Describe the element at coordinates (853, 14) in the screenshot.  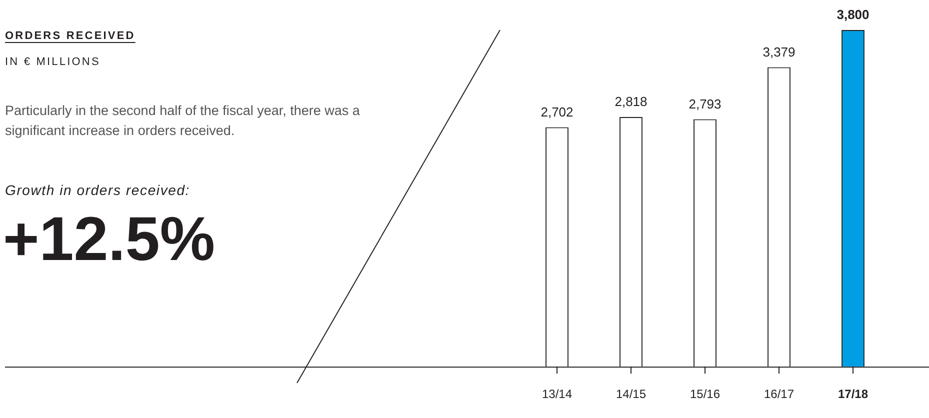
I see `data-label: 3,800` at that location.